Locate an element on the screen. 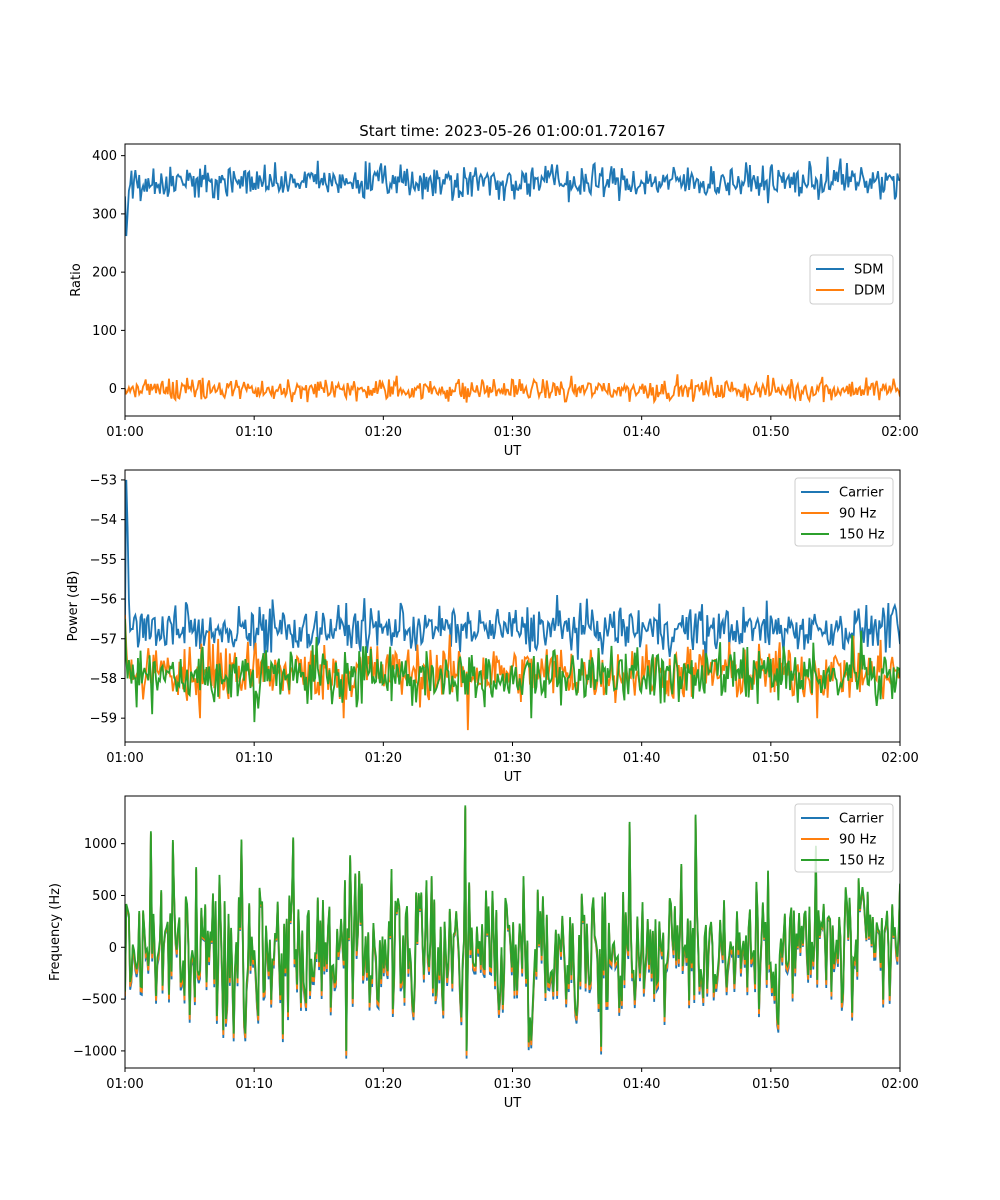 The image size is (1000, 1200). series-line-sdm is located at coordinates (512, 196).